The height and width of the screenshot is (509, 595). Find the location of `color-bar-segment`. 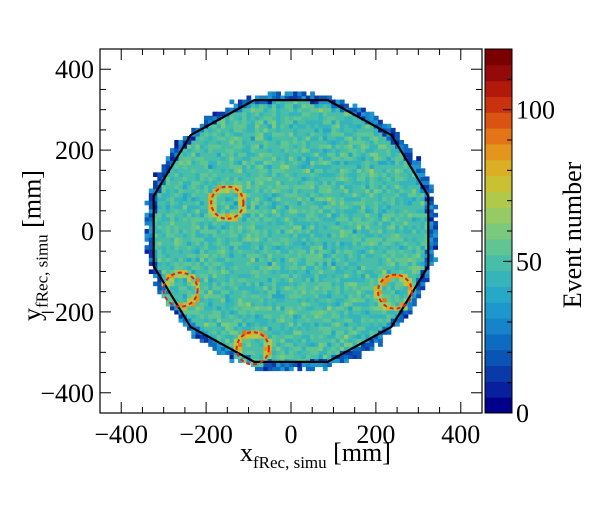

color-bar-segment is located at coordinates (498, 278).